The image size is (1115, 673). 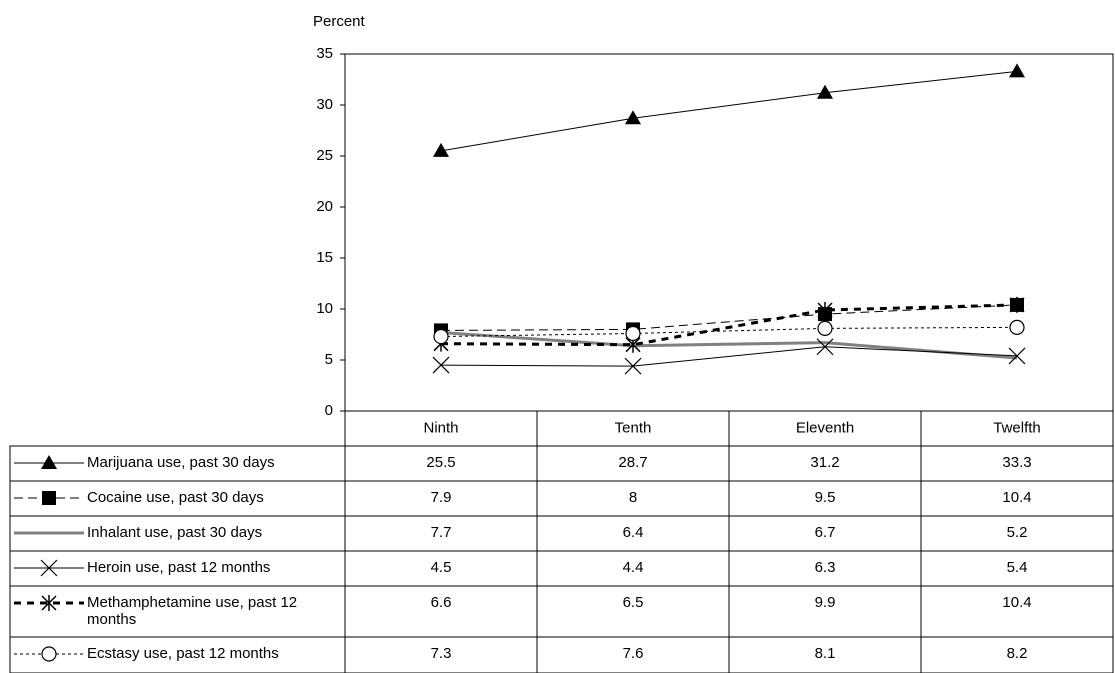 I want to click on table-value: 9.5, so click(x=825, y=497).